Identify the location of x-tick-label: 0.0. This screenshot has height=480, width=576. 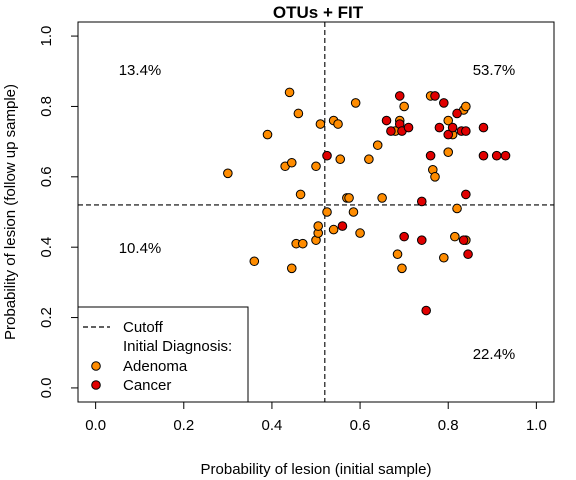
(95, 425).